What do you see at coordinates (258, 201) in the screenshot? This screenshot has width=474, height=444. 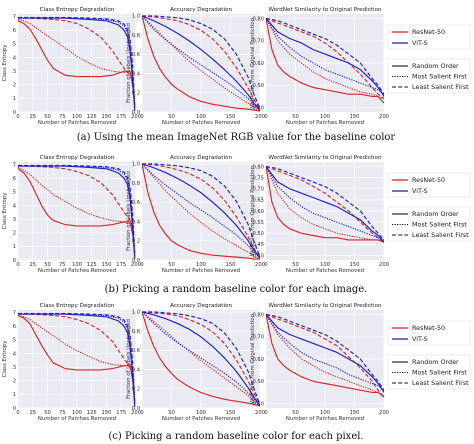 I see `y-tick-label: 0.65` at bounding box center [258, 201].